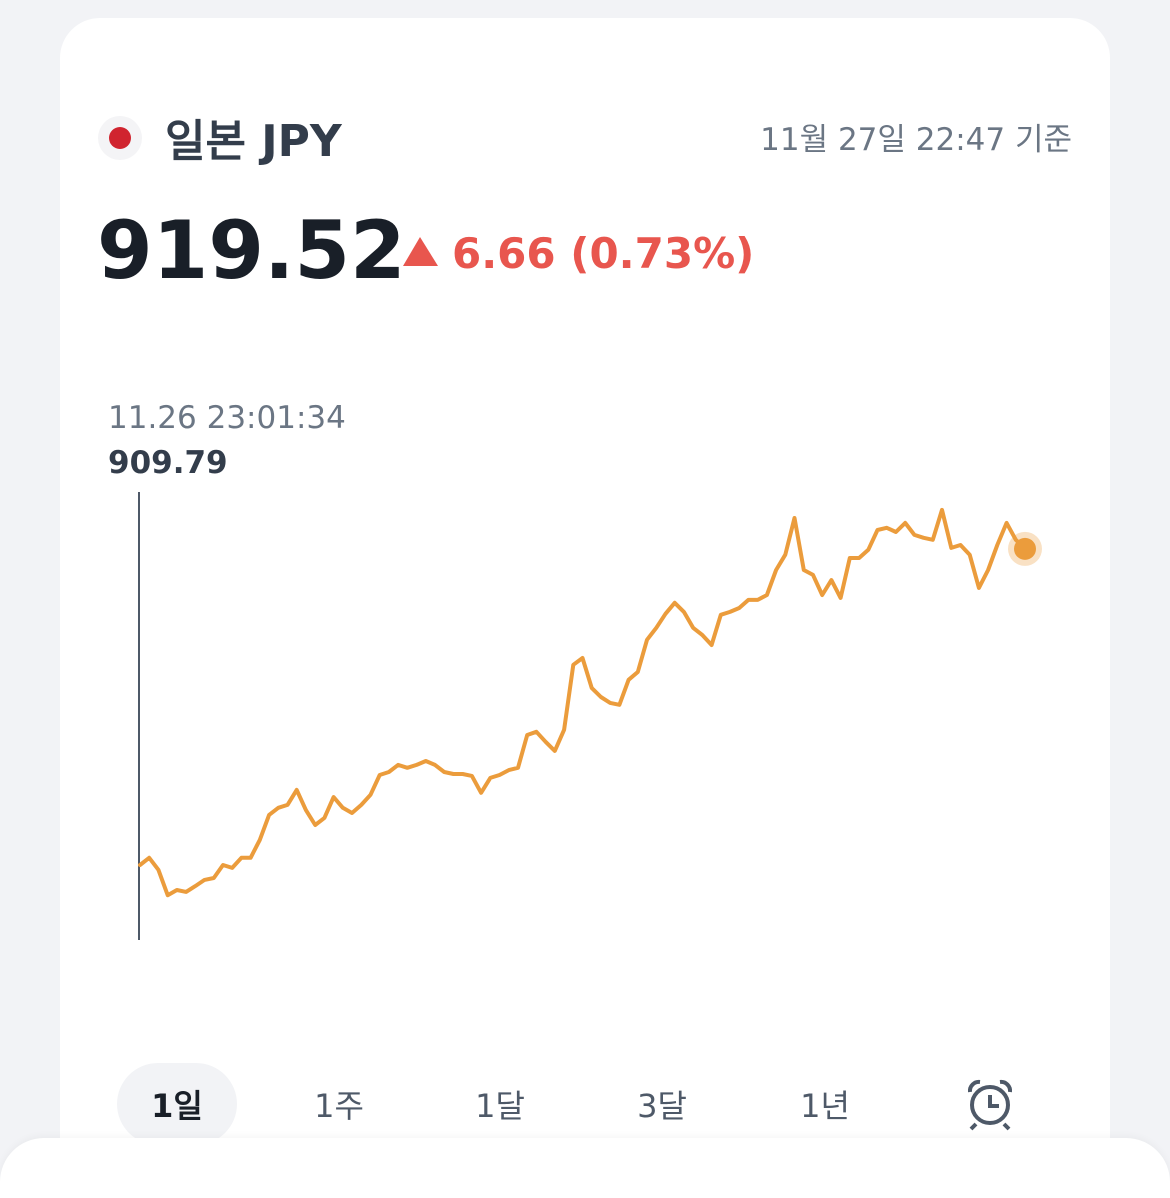 The image size is (1170, 1198). I want to click on period-tab: 1달, so click(500, 1106).